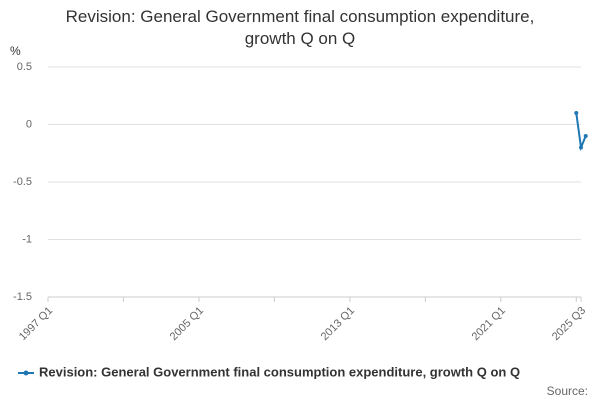 The image size is (600, 400). I want to click on y-tick-label: -1.5, so click(22, 297).